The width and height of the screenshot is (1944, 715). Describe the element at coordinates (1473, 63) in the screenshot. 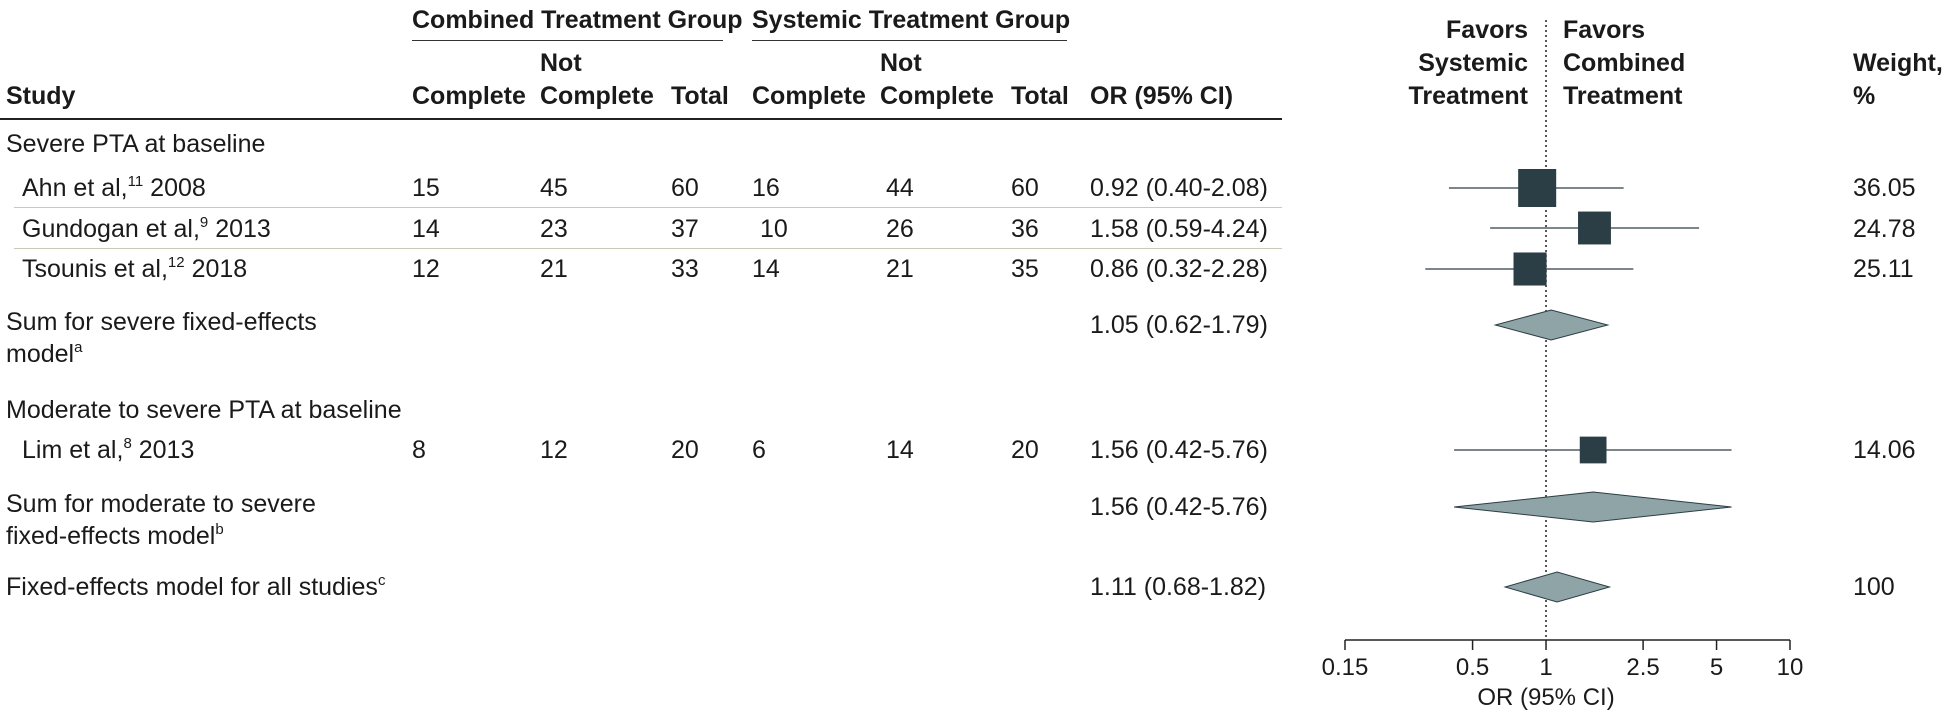

I see `favors-systemic-line2: Systemic` at that location.